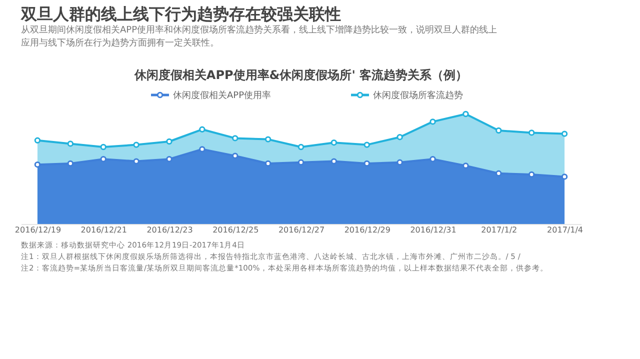  What do you see at coordinates (418, 95) in the screenshot?
I see `legend-label: 休闲度假场所客流趋势` at bounding box center [418, 95].